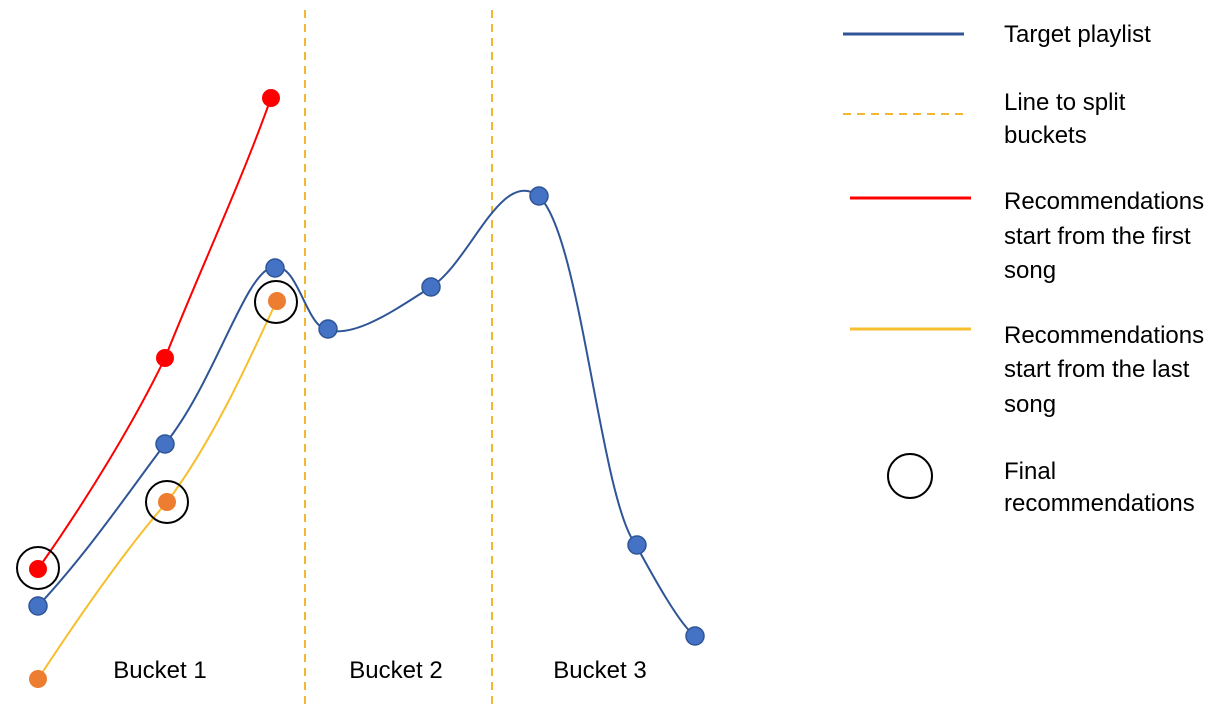  I want to click on first-song-recommendation-line, so click(154, 333).